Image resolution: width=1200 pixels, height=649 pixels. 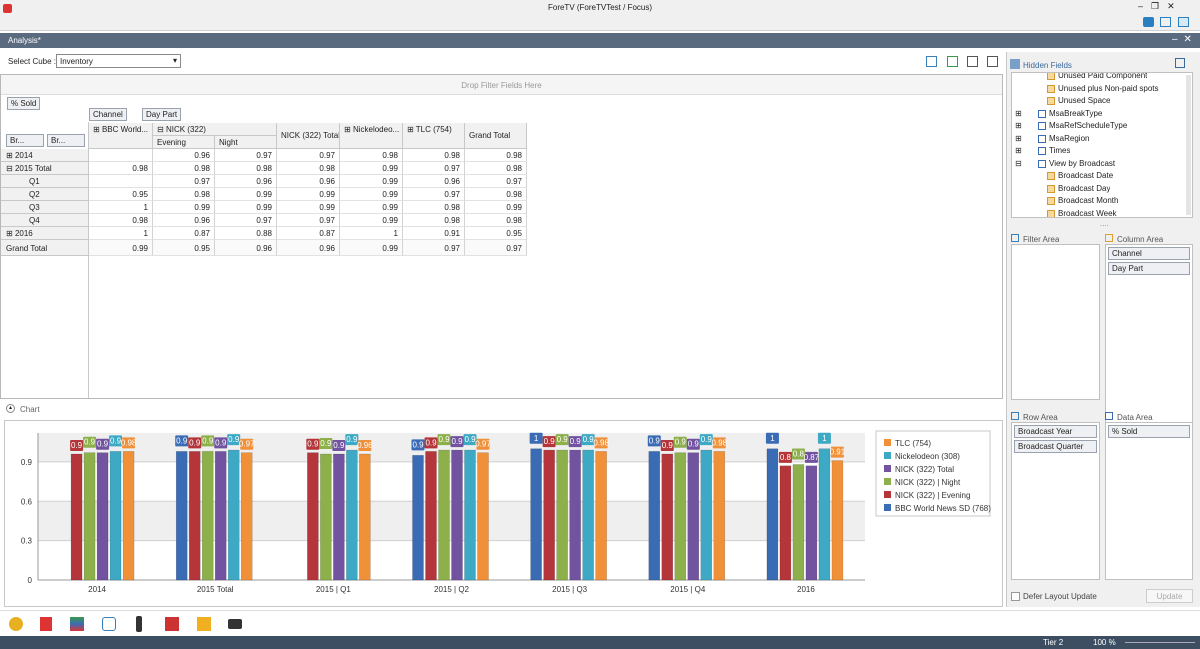 What do you see at coordinates (27, 248) in the screenshot?
I see `row-label: Grand Total` at bounding box center [27, 248].